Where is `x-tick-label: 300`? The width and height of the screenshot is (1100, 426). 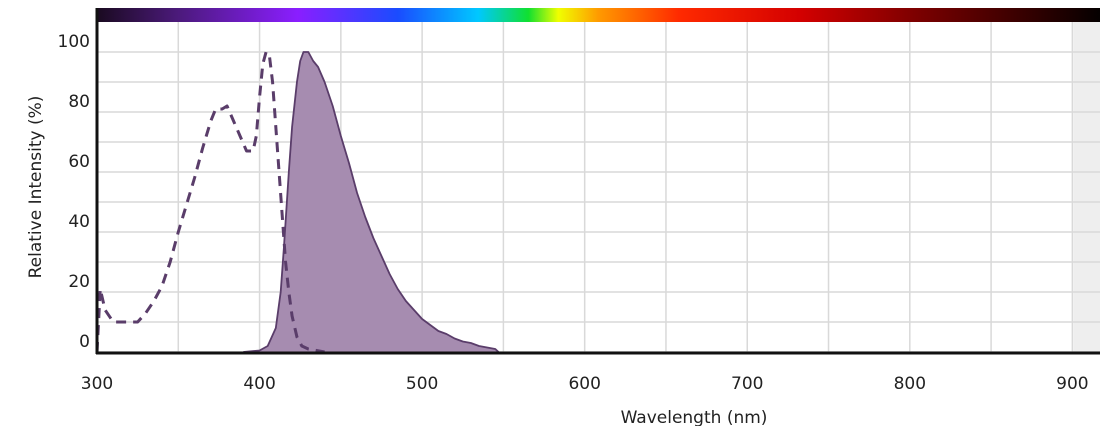
x-tick-label: 300 is located at coordinates (97, 384).